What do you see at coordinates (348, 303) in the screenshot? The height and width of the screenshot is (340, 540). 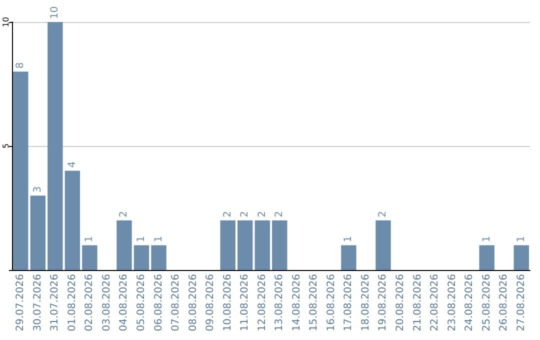 I see `x-tick-label: 17.08.2026` at bounding box center [348, 303].